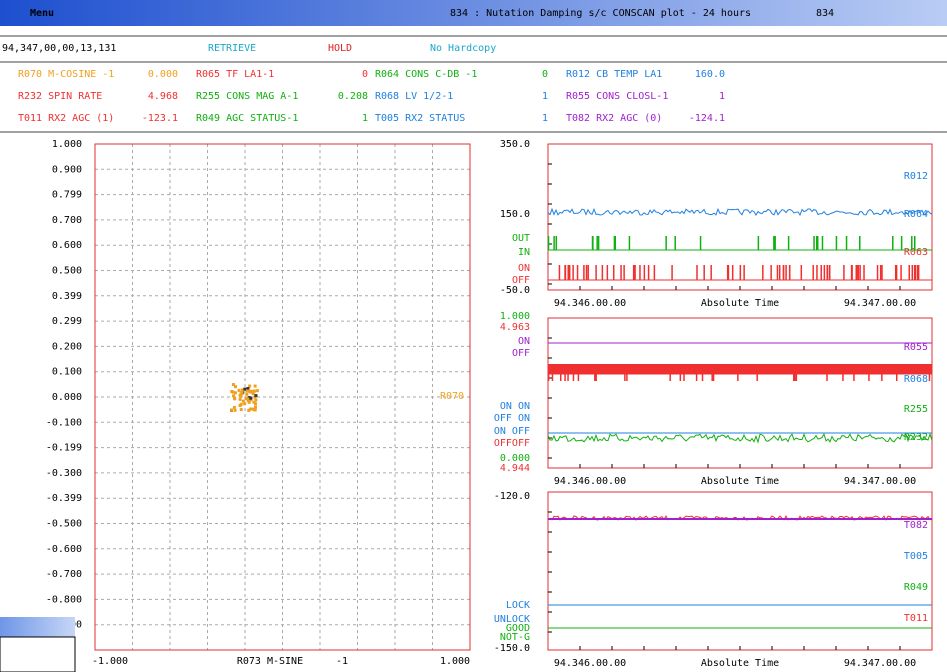  Describe the element at coordinates (916, 437) in the screenshot. I see `trace-label: R232` at that location.